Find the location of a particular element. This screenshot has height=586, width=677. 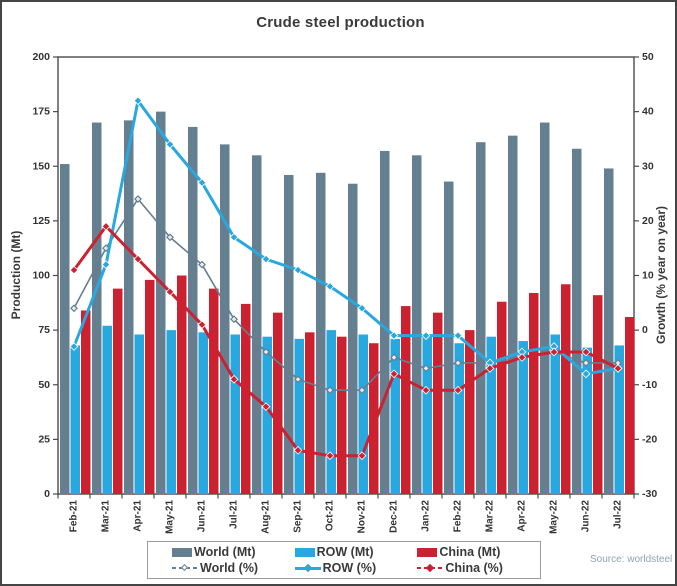

x-category-label: Mar-21 is located at coordinates (106, 516).